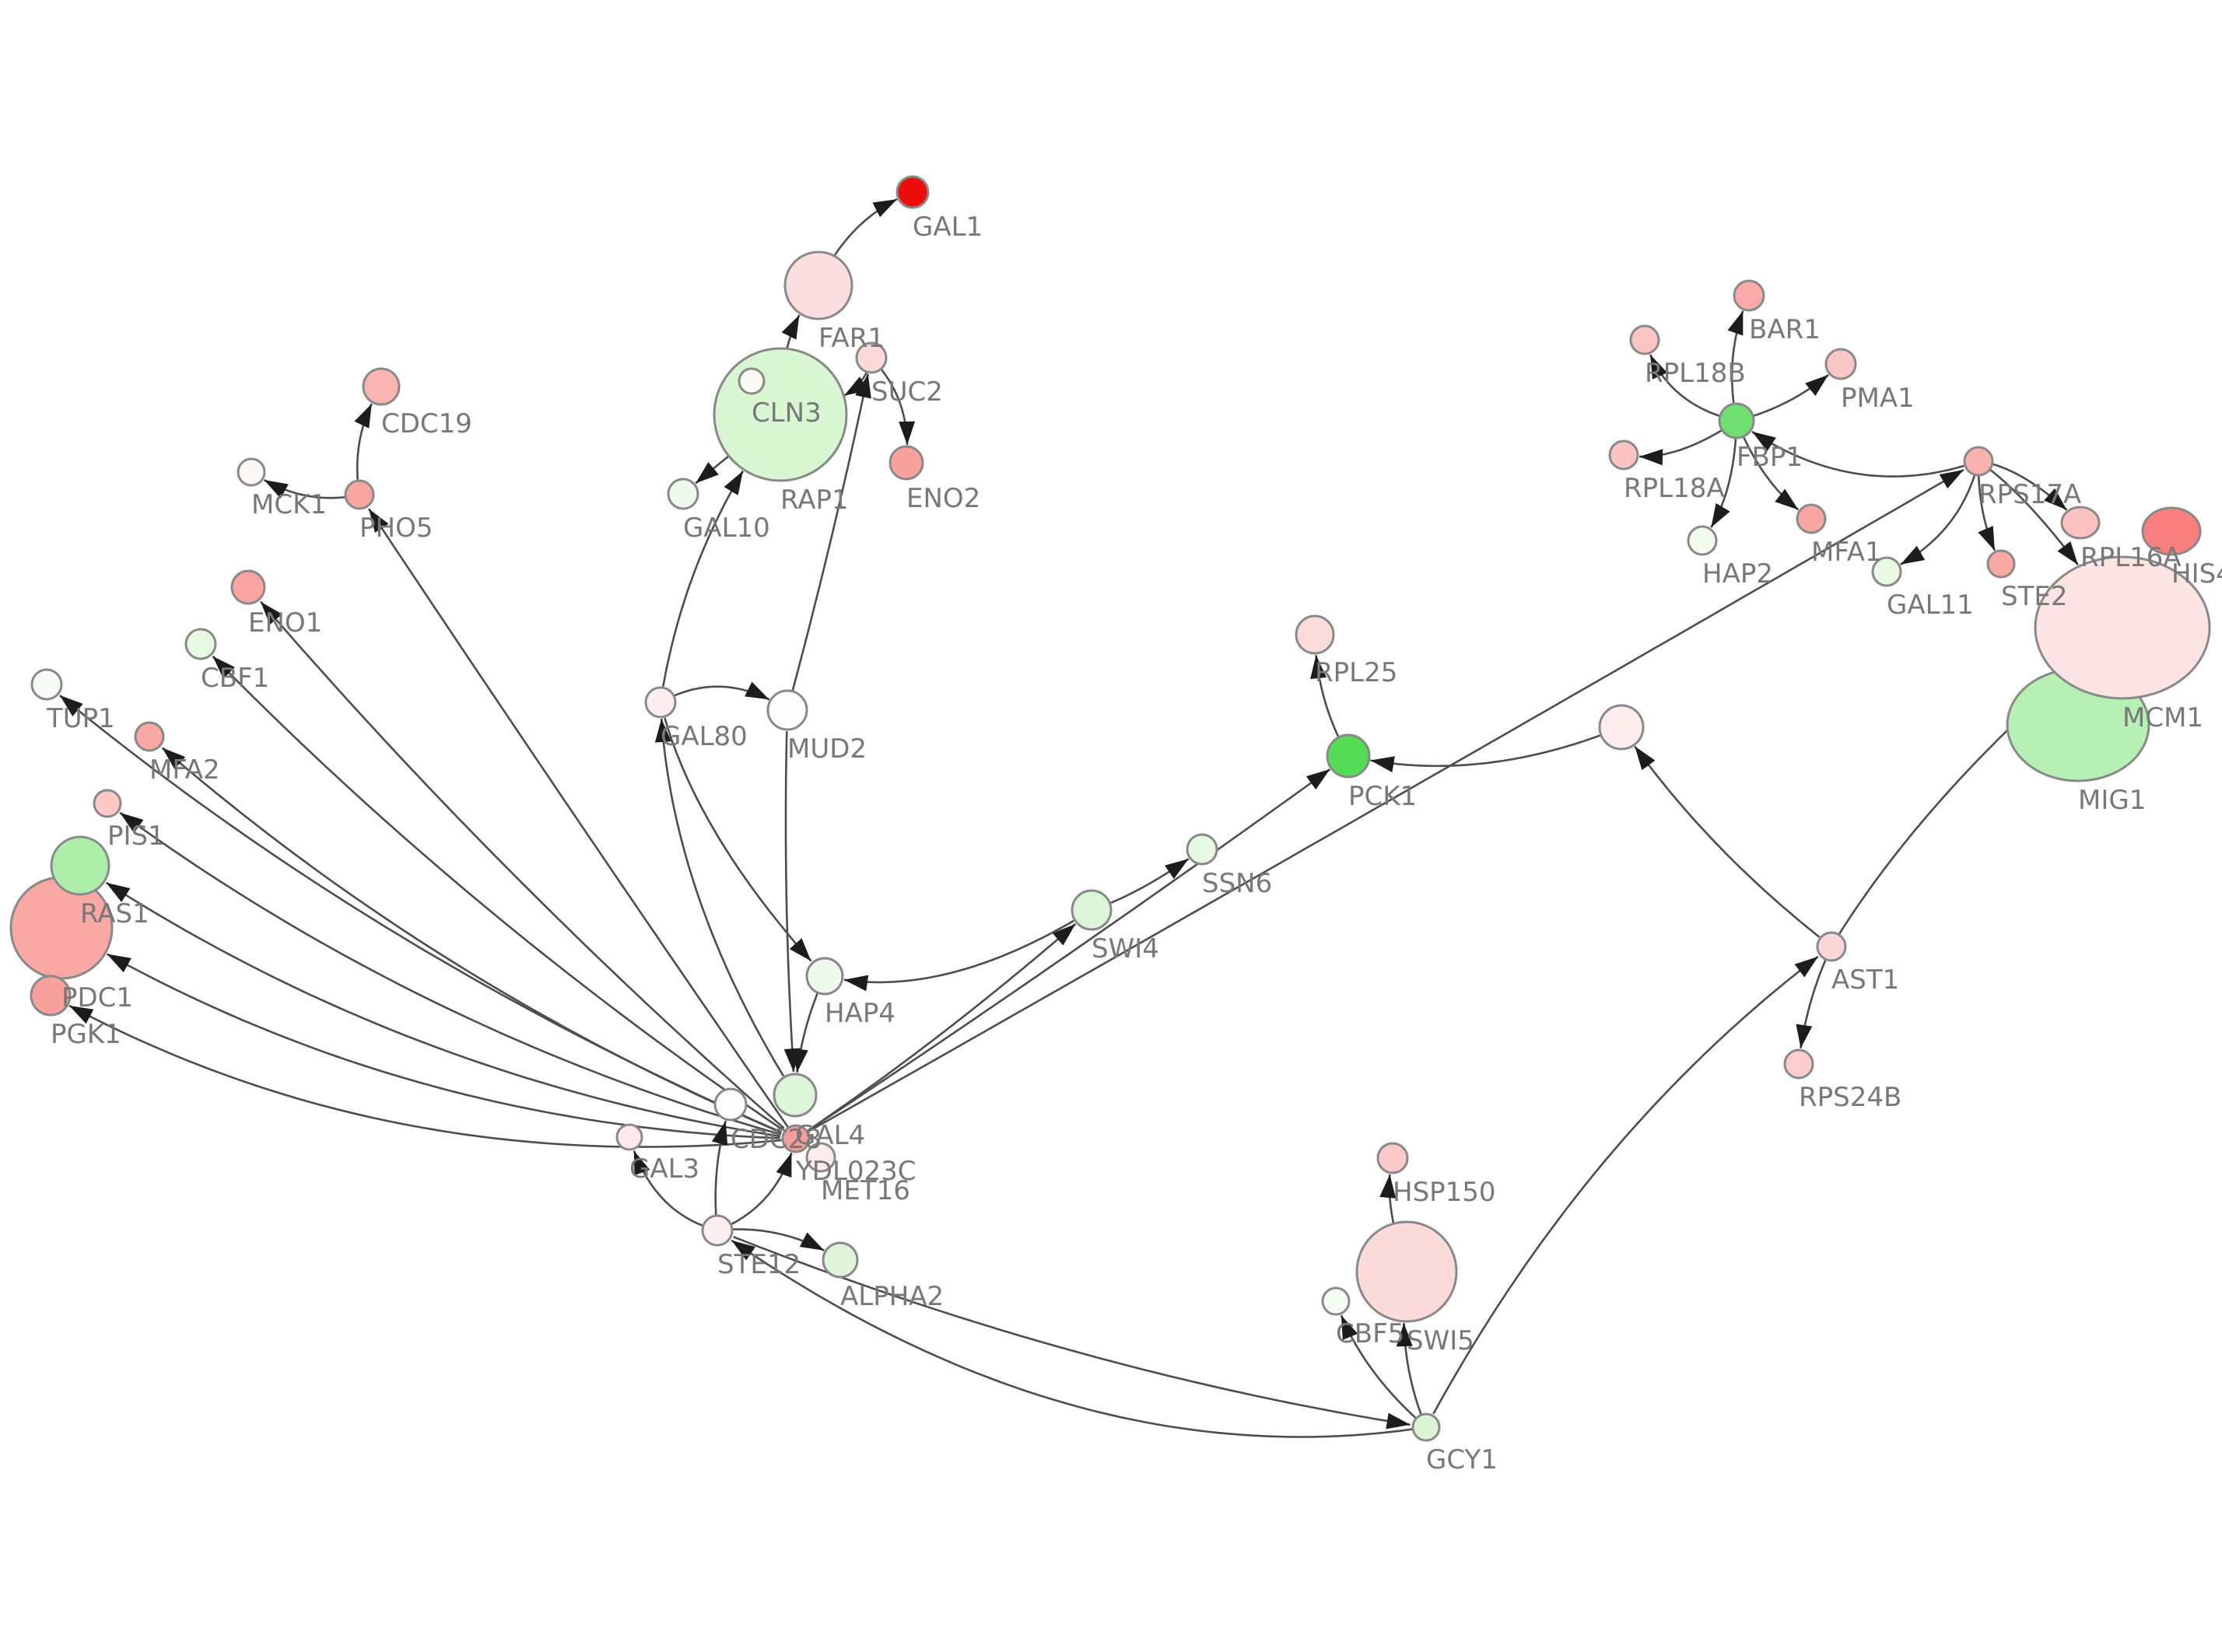 The width and height of the screenshot is (2222, 1652). What do you see at coordinates (784, 1165) in the screenshot?
I see `arrowhead-STE12-YDL023C` at bounding box center [784, 1165].